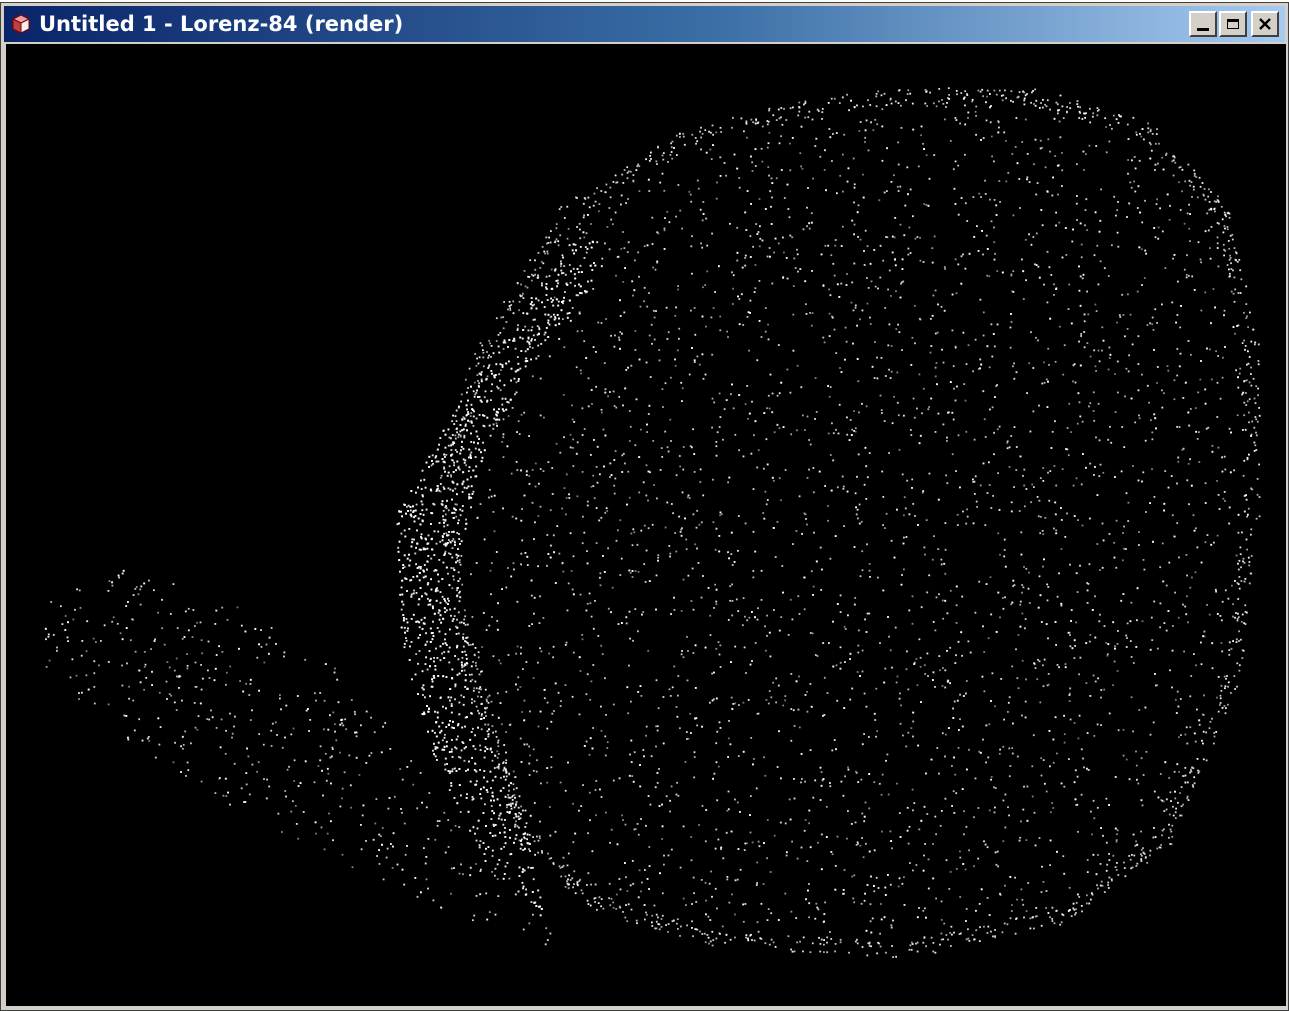  What do you see at coordinates (1203, 24) in the screenshot?
I see `minimize-button` at bounding box center [1203, 24].